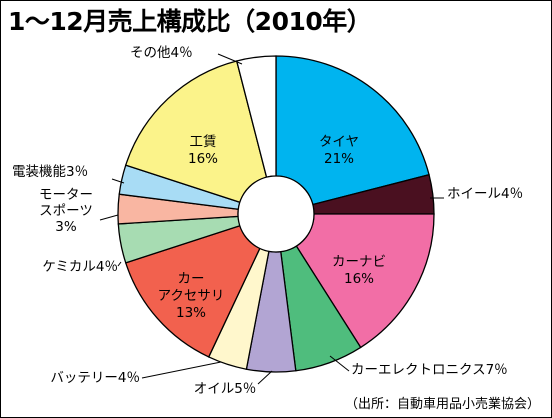 This screenshot has width=552, height=418. Describe the element at coordinates (95, 378) in the screenshot. I see `slice-label-outside-3: バッテリー4％` at that location.